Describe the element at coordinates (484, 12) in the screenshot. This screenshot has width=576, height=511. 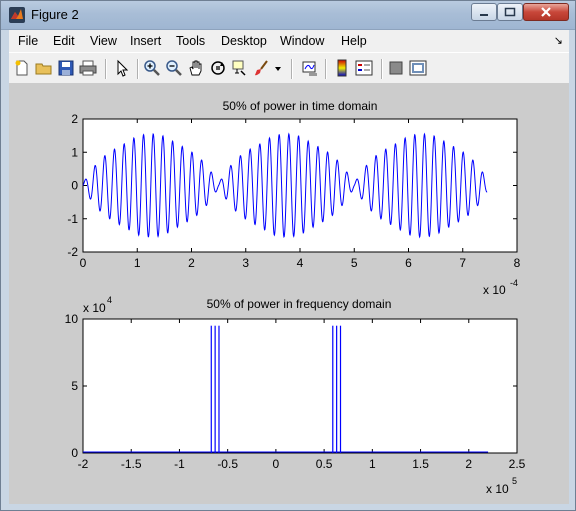
I see `minimize-button` at that location.